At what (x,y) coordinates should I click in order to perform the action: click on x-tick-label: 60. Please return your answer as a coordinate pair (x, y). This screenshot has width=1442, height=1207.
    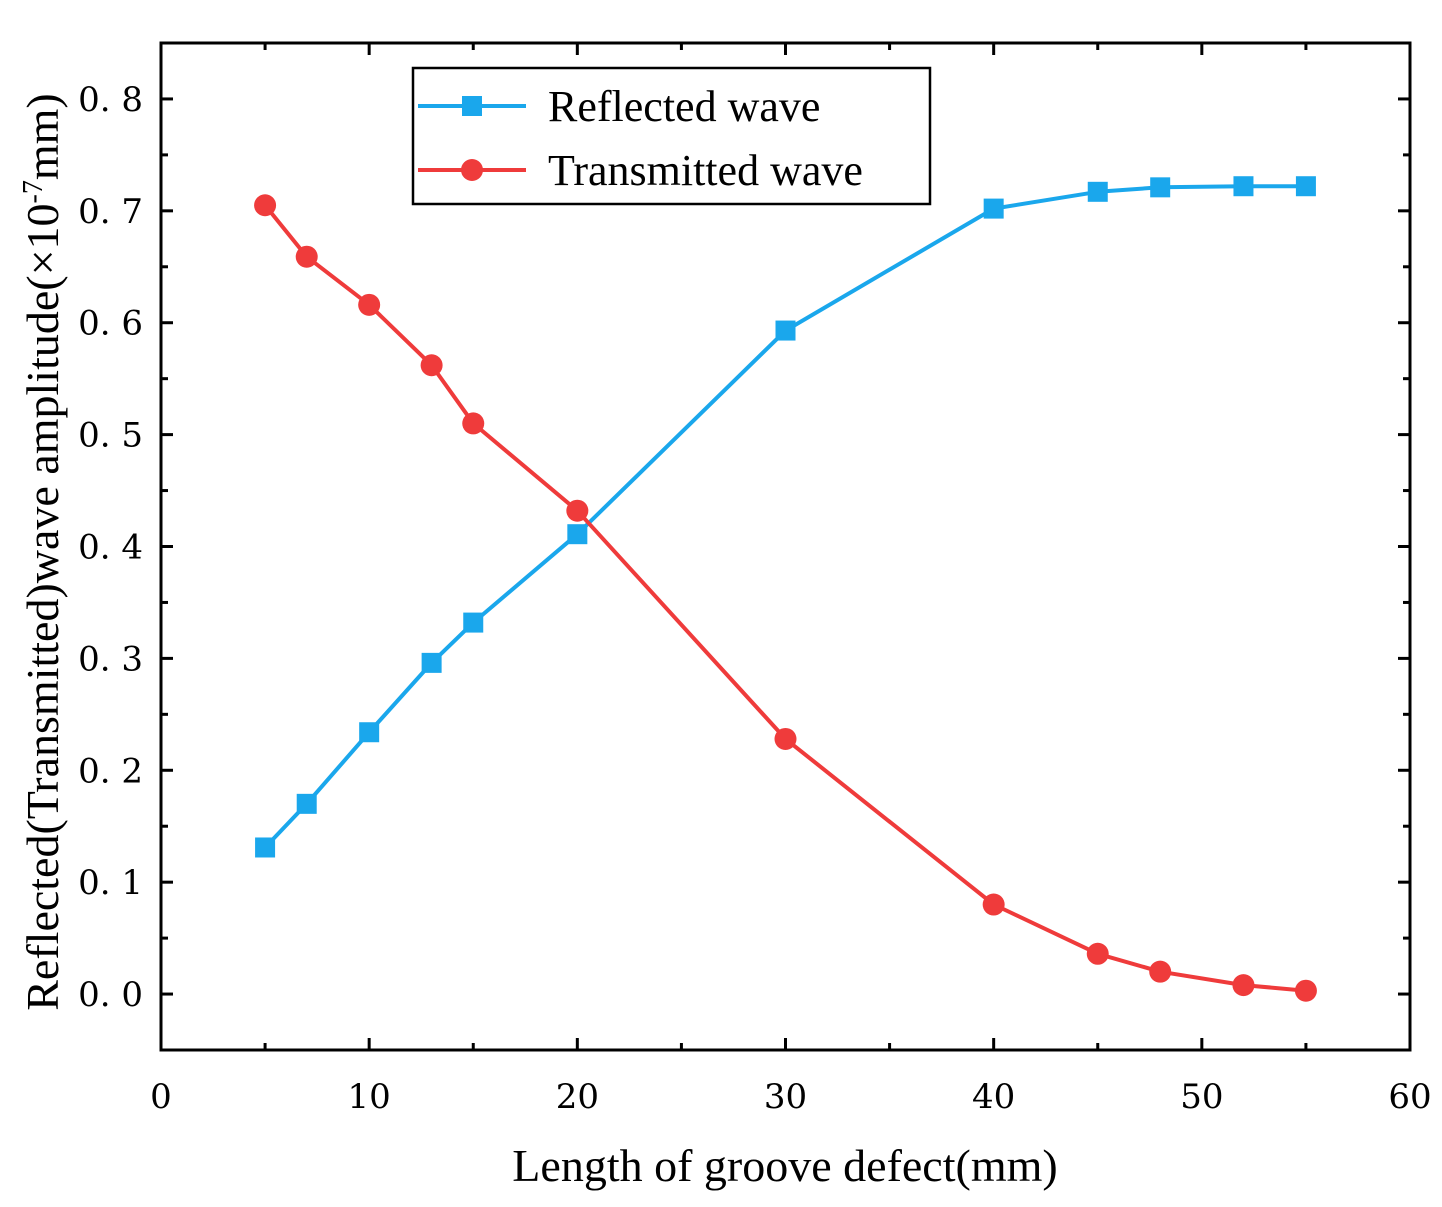
    Looking at the image, I should click on (1409, 1097).